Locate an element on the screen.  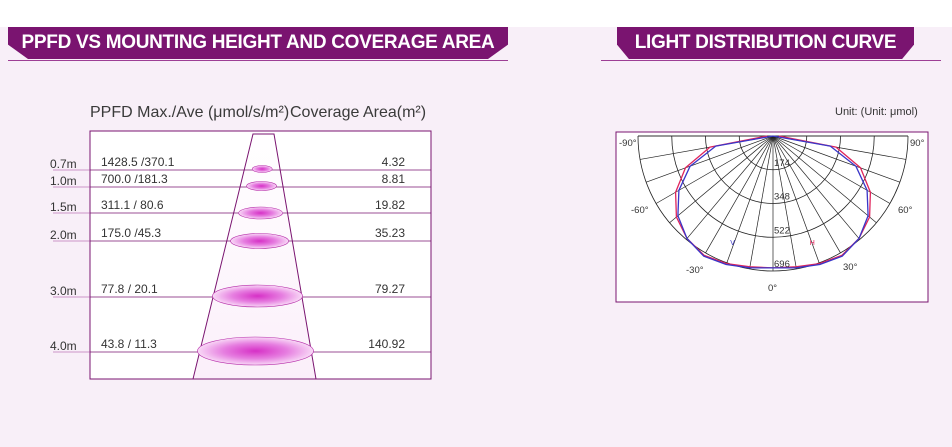
top-strip is located at coordinates (476, 13).